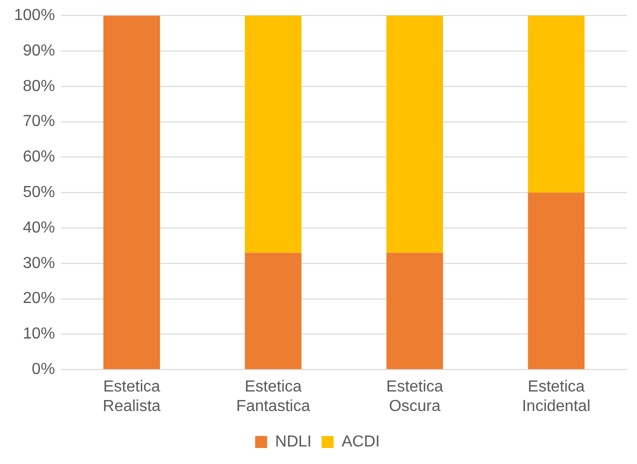  I want to click on legend-label: ACDI, so click(361, 441).